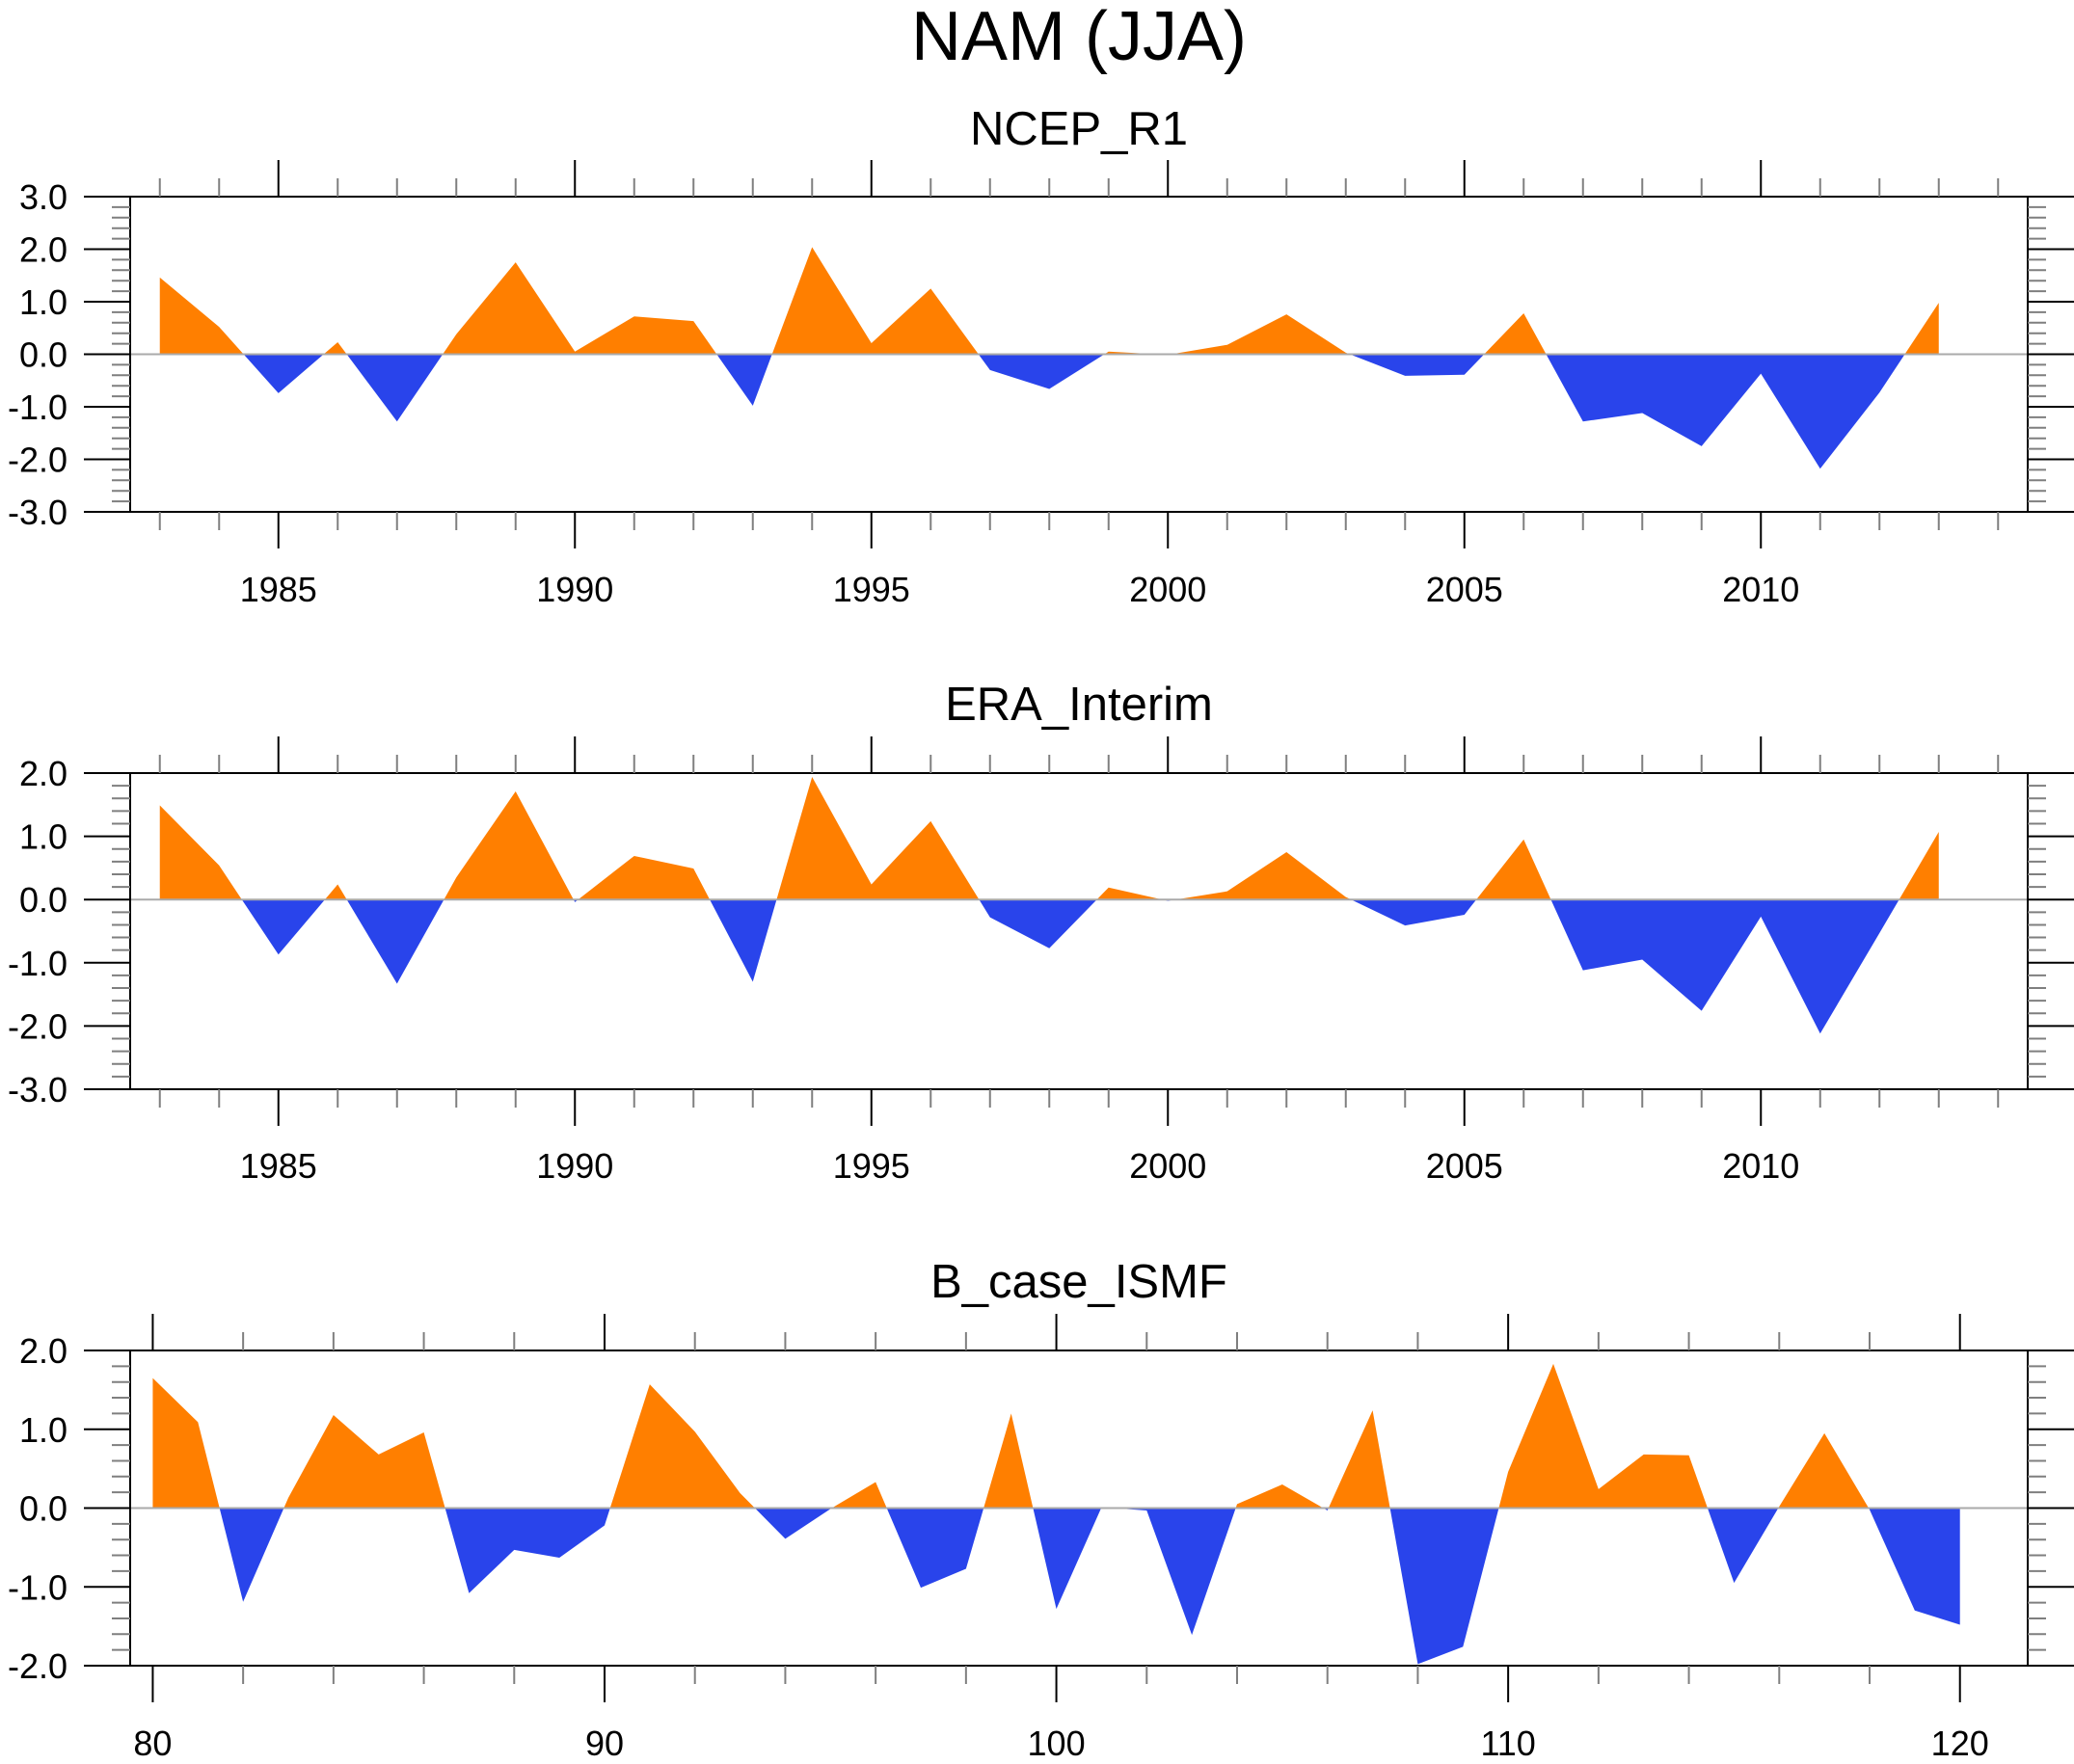  Describe the element at coordinates (1079, 1282) in the screenshot. I see `panel-title: B_case_ISMF` at that location.